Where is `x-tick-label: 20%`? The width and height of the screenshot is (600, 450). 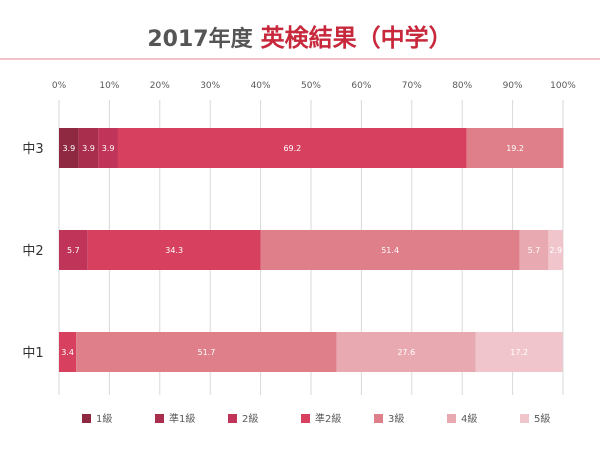 x-tick-label: 20% is located at coordinates (160, 86).